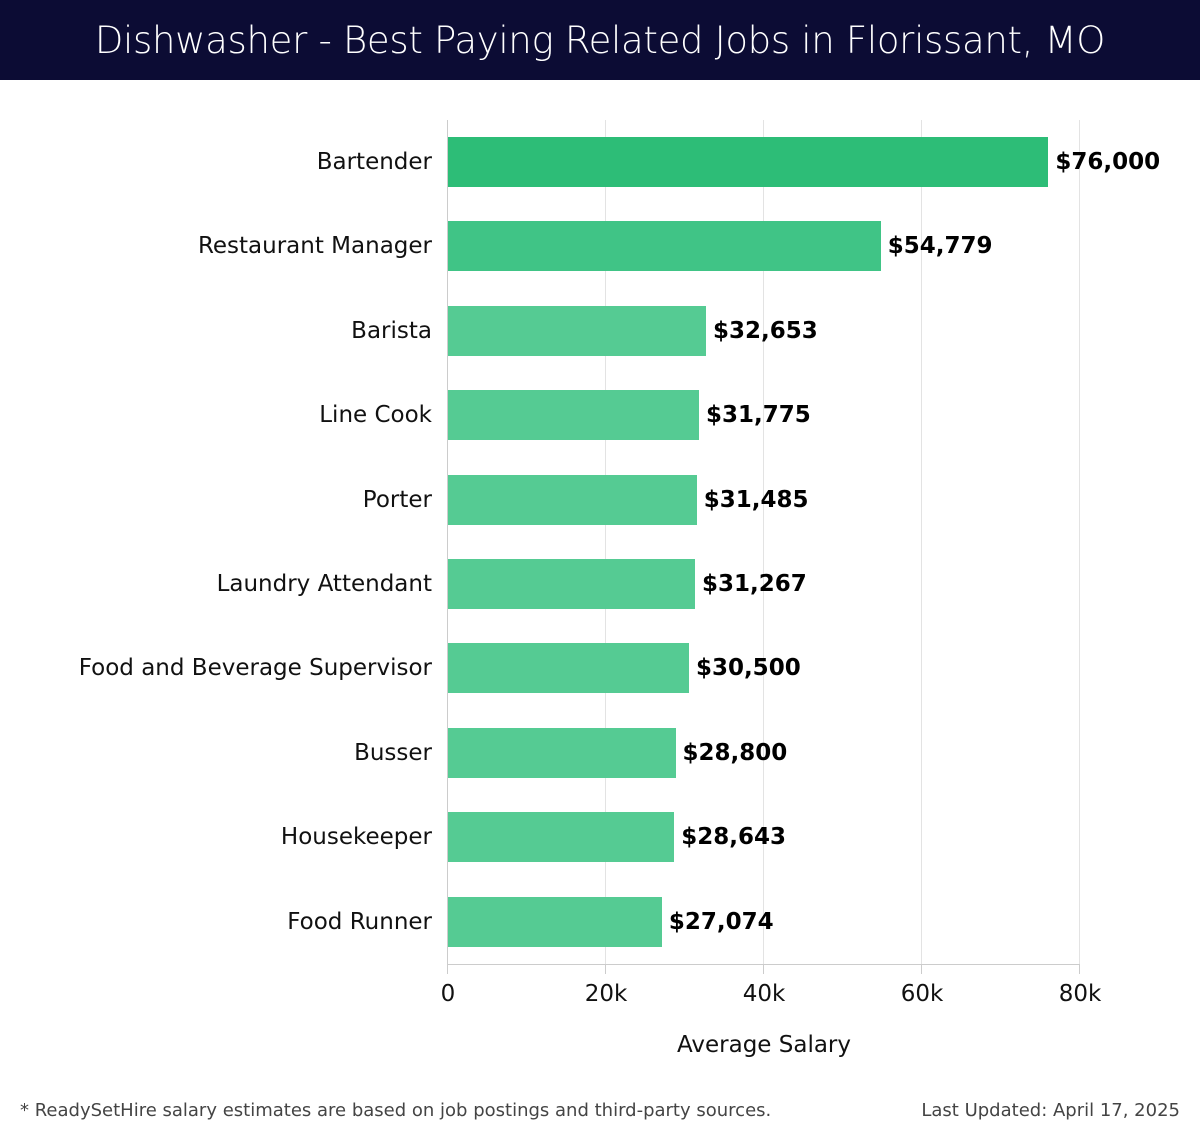 Image resolution: width=1200 pixels, height=1140 pixels. Describe the element at coordinates (721, 922) in the screenshot. I see `bar-value-label: $27,074` at that location.